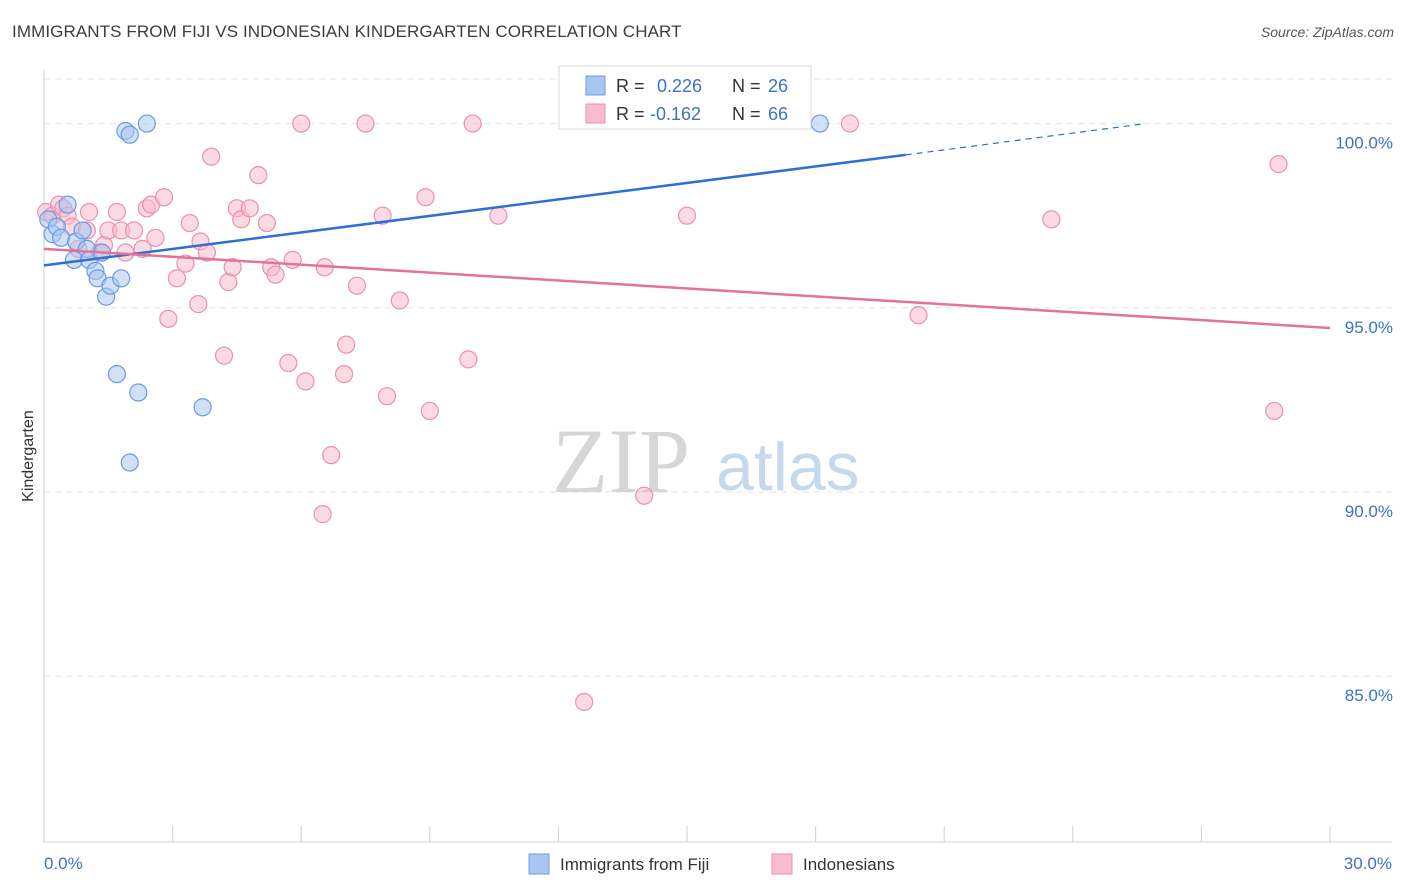  I want to click on watermark-atlas: atlas, so click(788, 467).